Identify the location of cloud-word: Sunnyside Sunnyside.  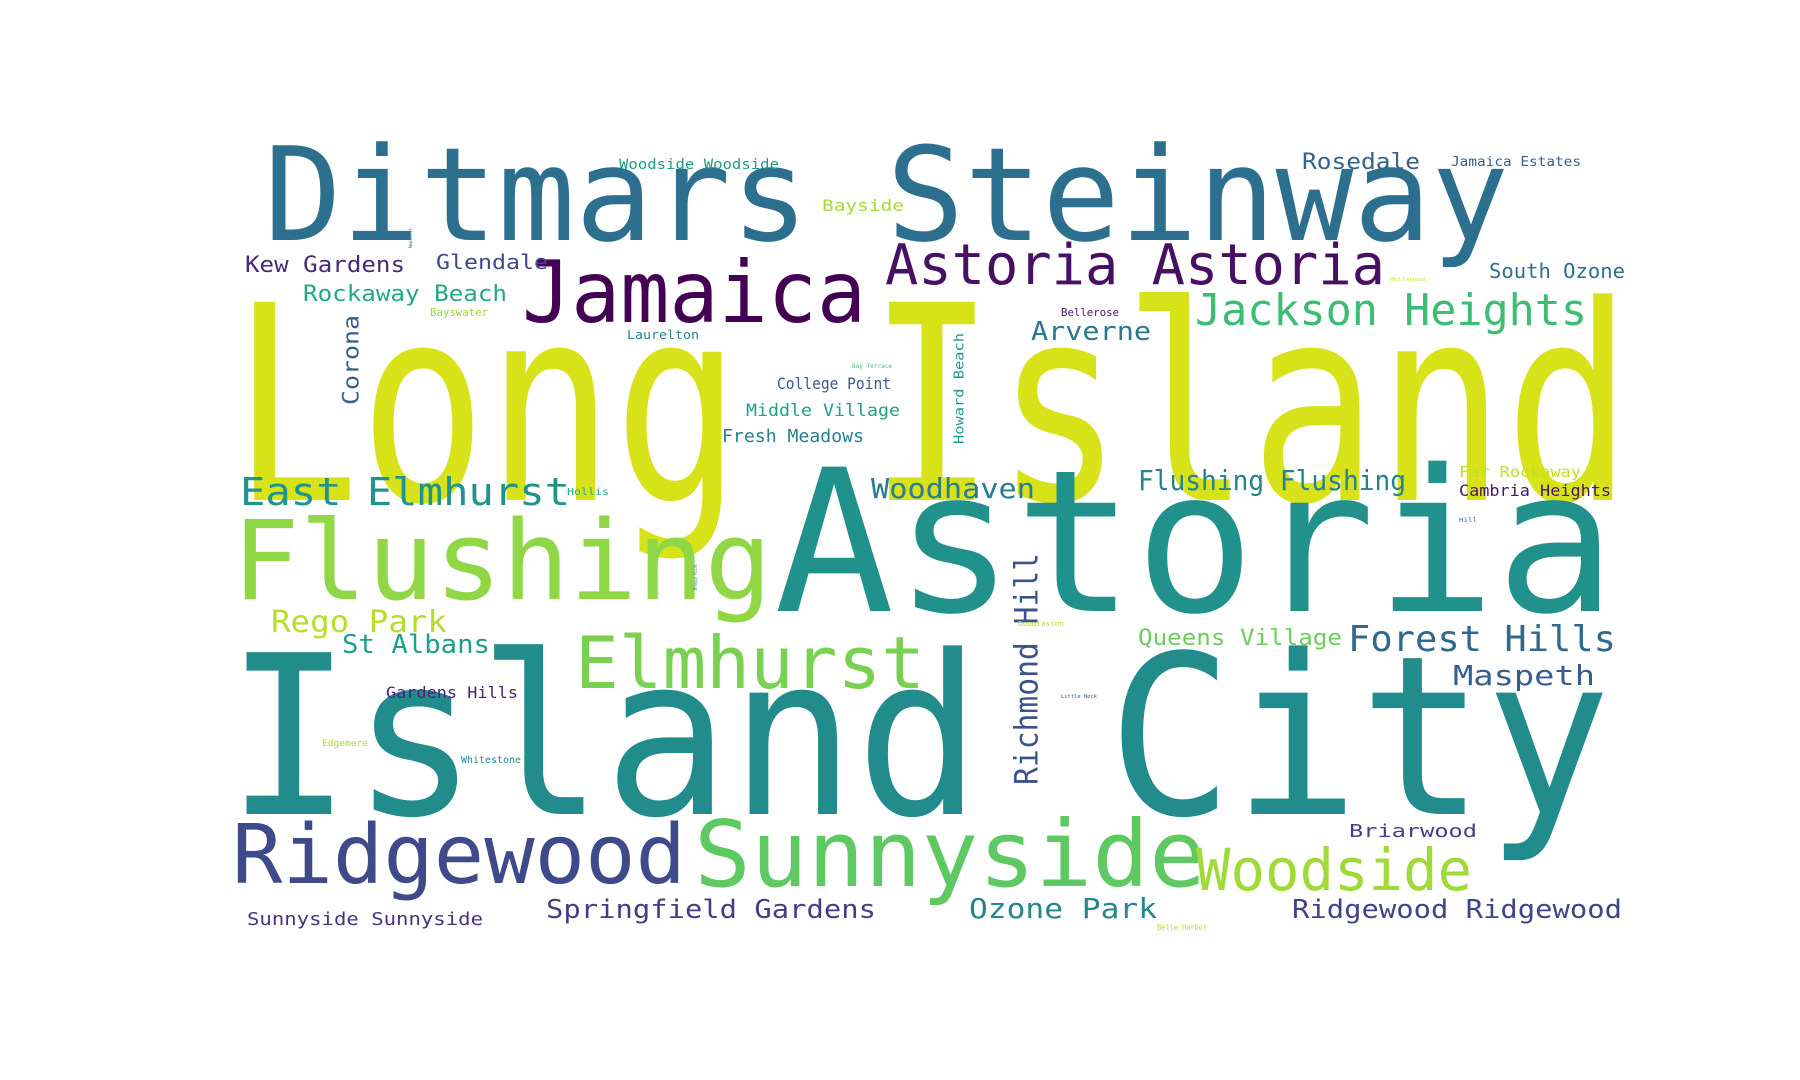
(365, 919).